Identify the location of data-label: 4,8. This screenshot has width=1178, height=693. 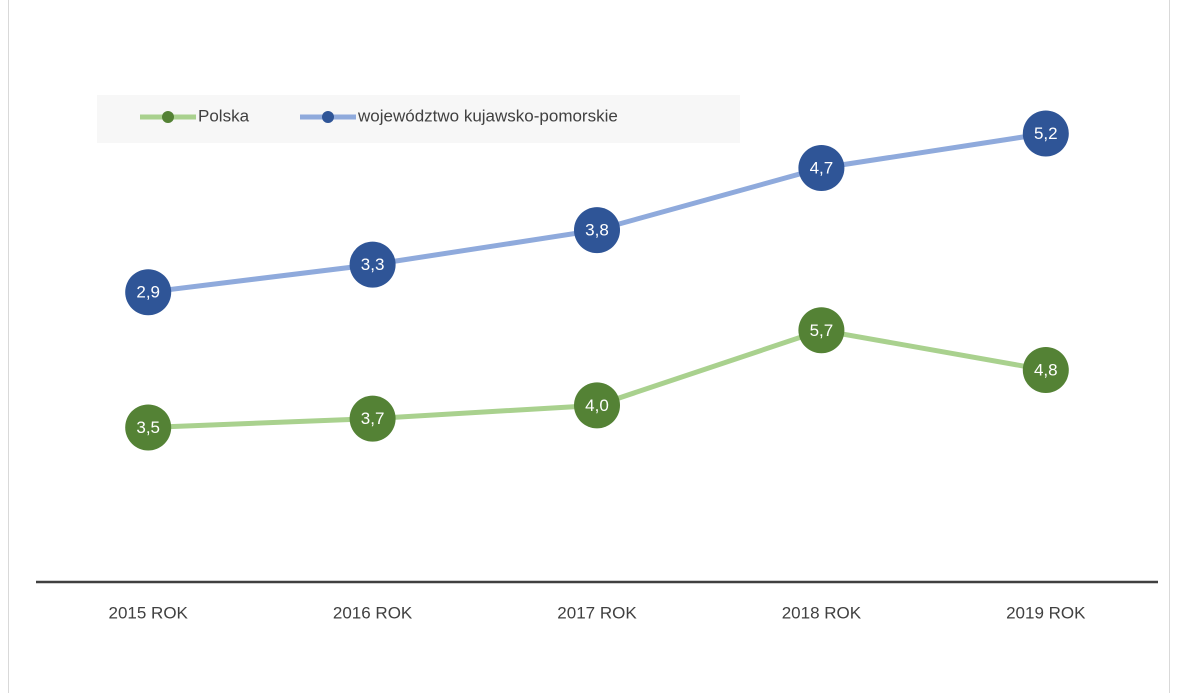
(1046, 370).